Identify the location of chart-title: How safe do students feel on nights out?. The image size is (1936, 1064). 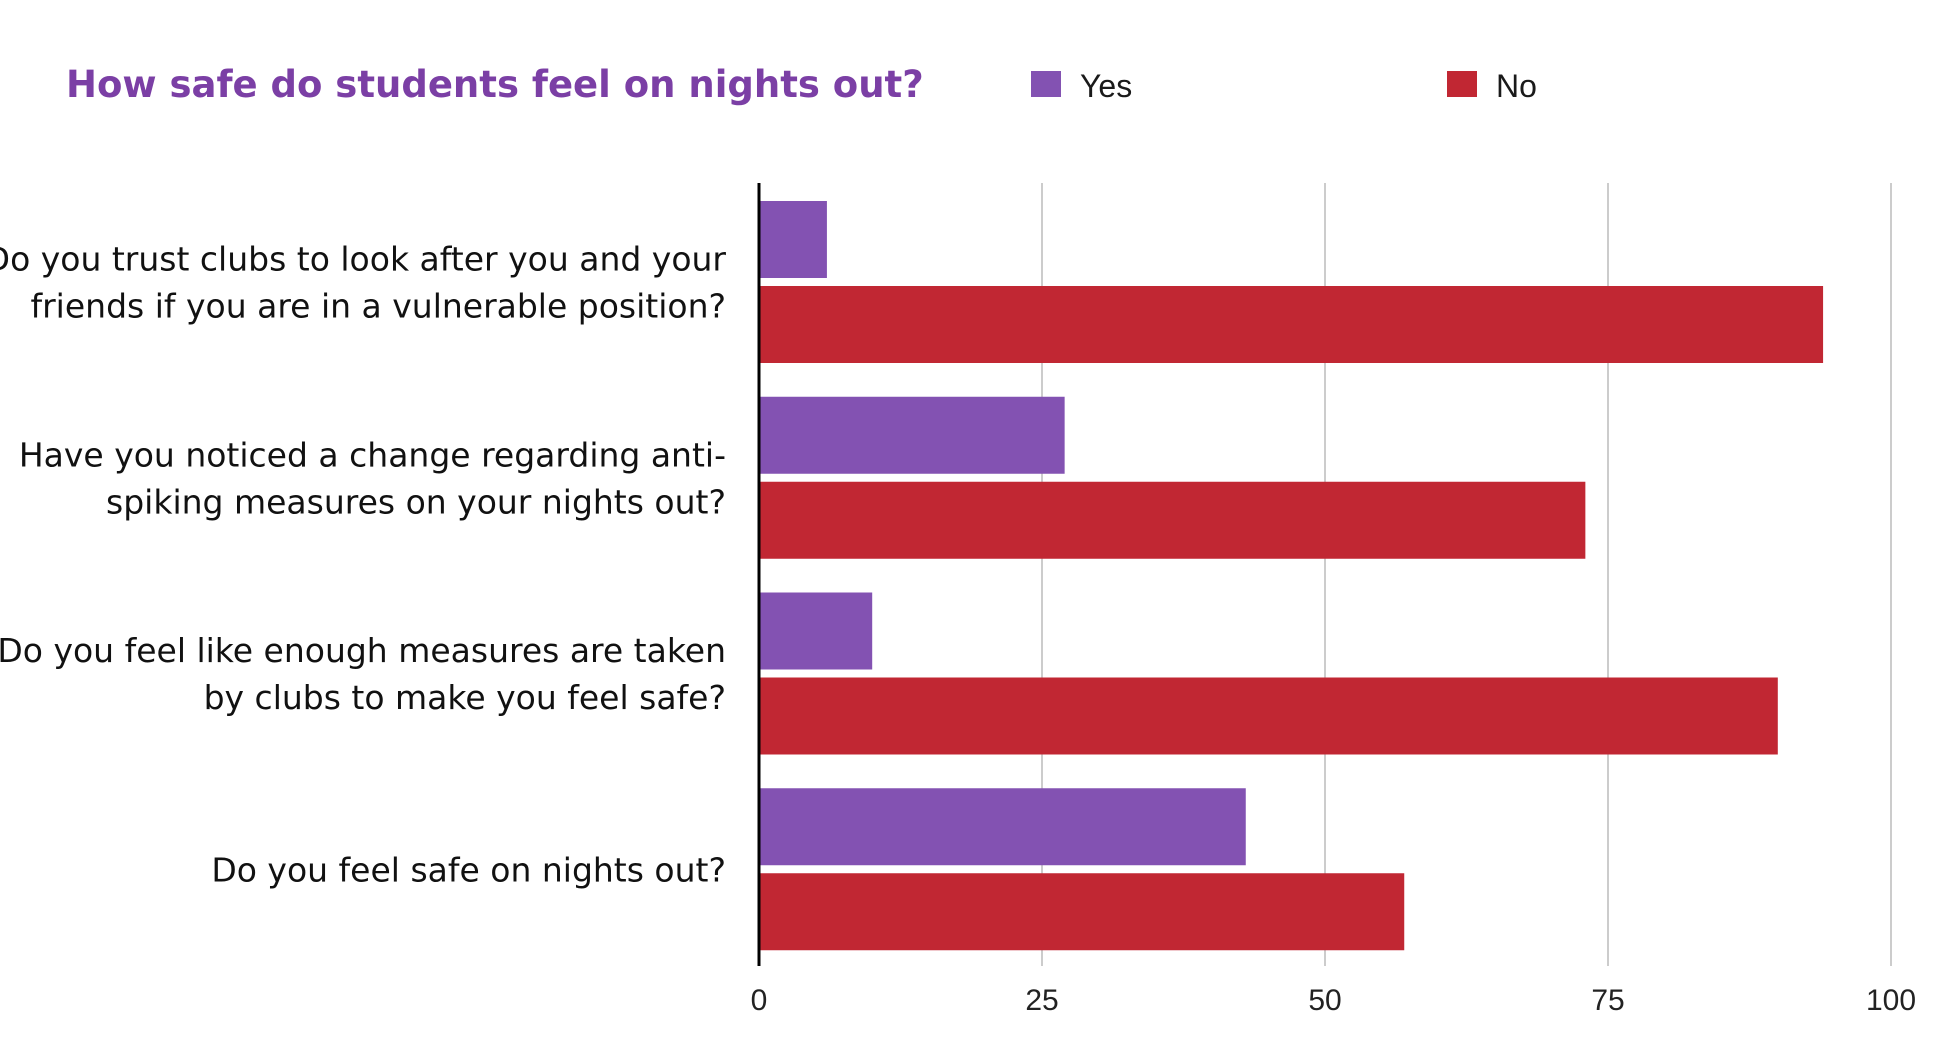
(495, 84).